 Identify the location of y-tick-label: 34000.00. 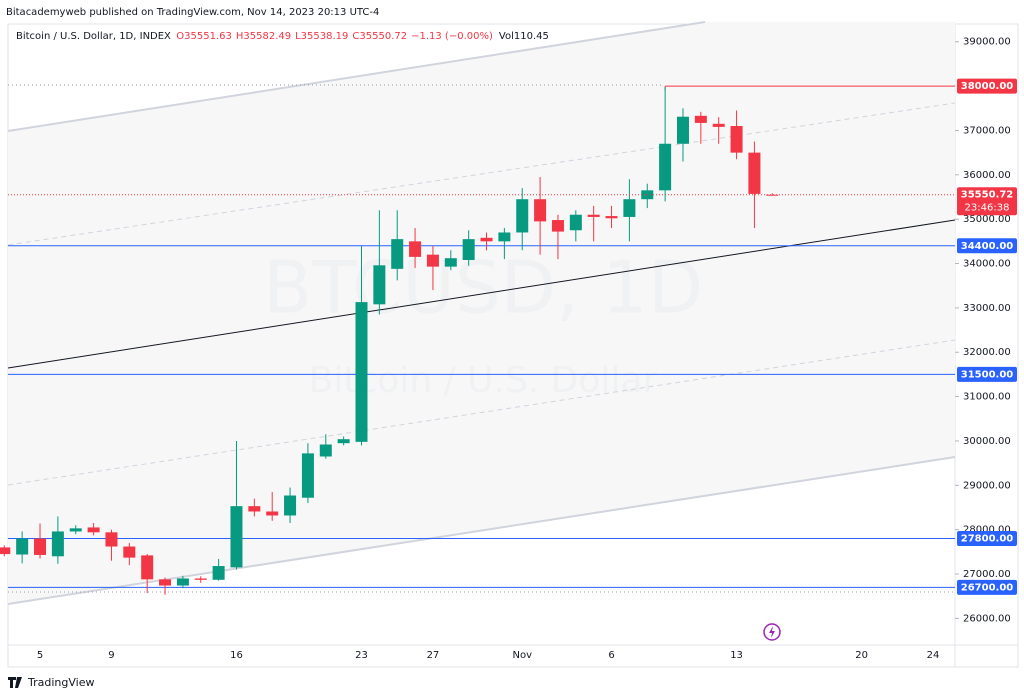
(987, 264).